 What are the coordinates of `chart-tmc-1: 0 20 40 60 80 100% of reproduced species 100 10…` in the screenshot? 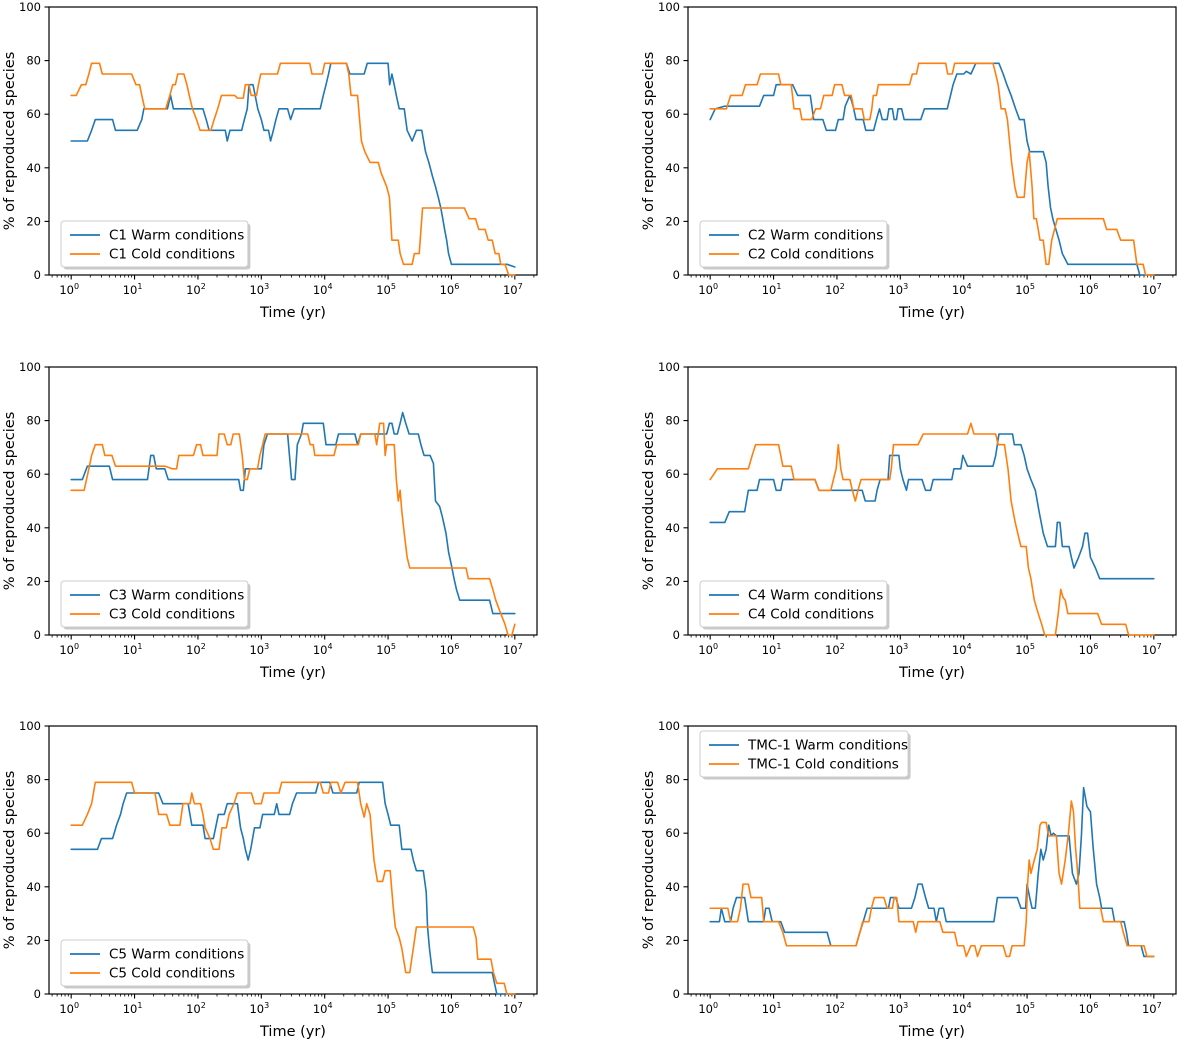 It's located at (919, 880).